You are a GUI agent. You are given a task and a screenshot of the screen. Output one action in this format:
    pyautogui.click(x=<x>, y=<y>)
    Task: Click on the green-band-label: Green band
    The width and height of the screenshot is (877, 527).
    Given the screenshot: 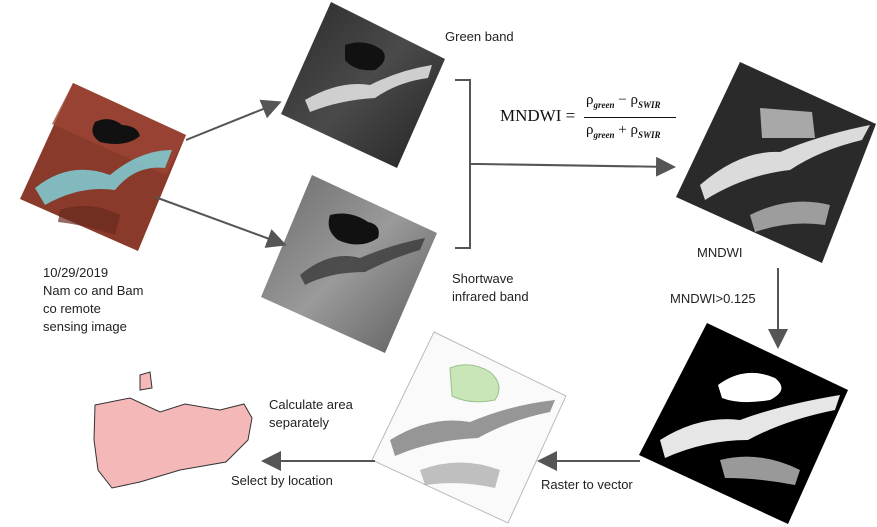 What is the action you would take?
    pyautogui.click(x=479, y=36)
    